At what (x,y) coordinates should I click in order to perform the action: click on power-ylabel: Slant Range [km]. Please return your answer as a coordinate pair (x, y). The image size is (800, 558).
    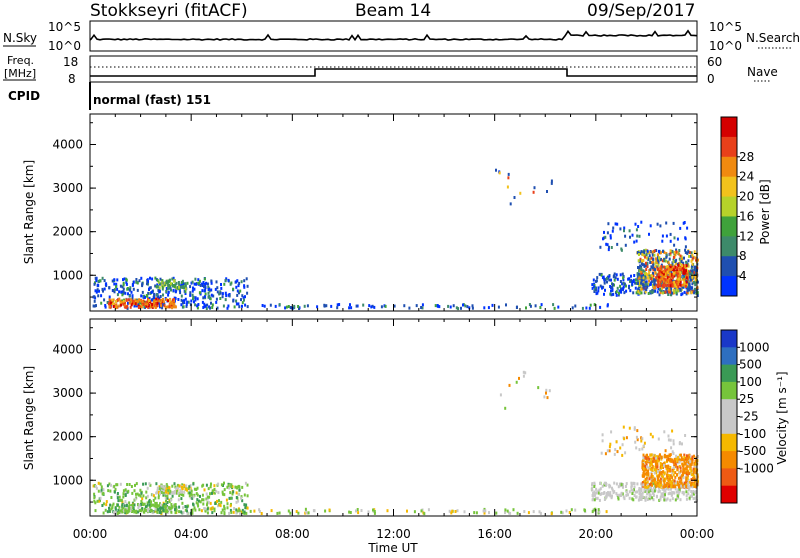
    Looking at the image, I should click on (29, 212).